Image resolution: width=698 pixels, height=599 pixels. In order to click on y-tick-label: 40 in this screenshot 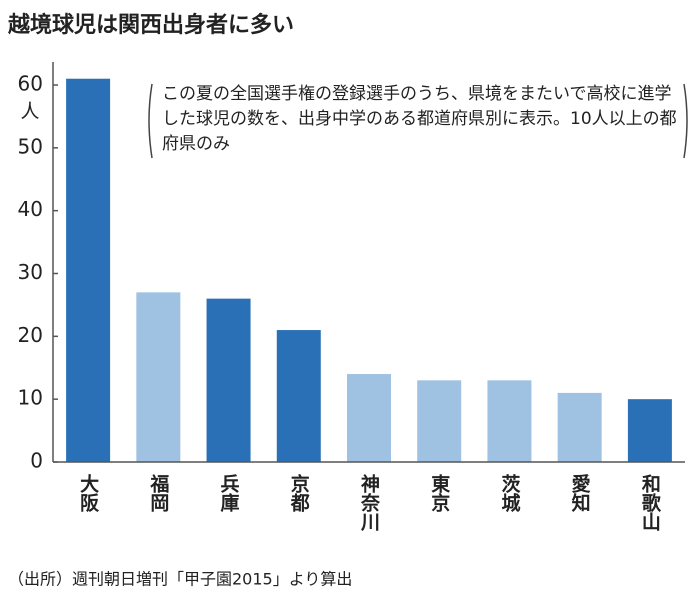, I will do `click(30, 209)`.